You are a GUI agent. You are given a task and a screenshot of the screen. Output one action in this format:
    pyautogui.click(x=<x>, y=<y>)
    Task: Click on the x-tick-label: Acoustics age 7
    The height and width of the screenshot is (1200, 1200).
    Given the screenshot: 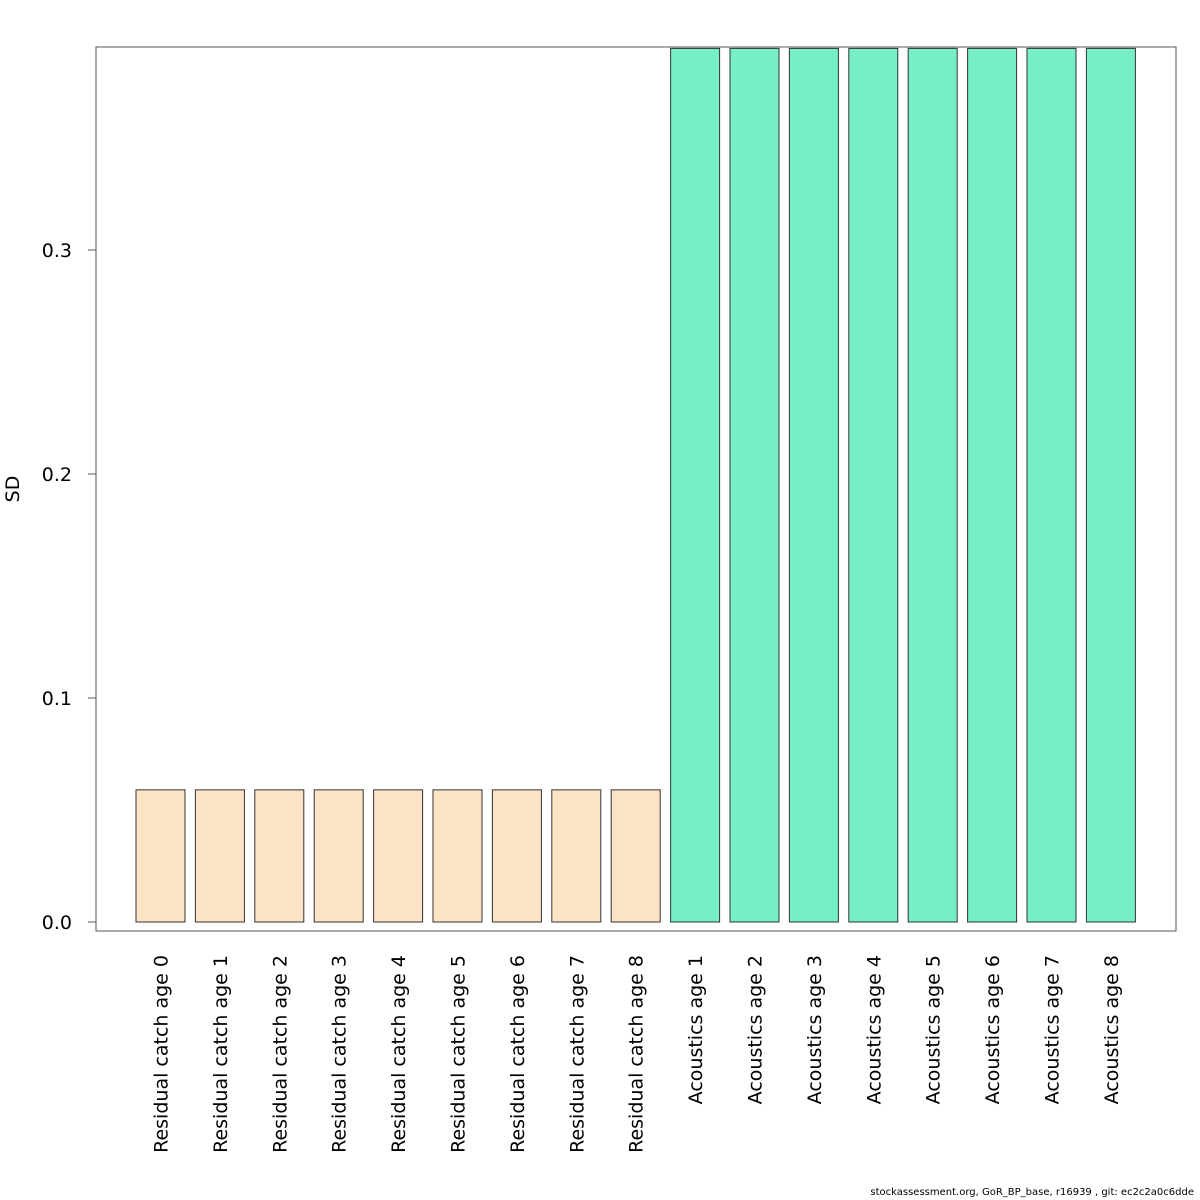 What is the action you would take?
    pyautogui.click(x=1053, y=1029)
    